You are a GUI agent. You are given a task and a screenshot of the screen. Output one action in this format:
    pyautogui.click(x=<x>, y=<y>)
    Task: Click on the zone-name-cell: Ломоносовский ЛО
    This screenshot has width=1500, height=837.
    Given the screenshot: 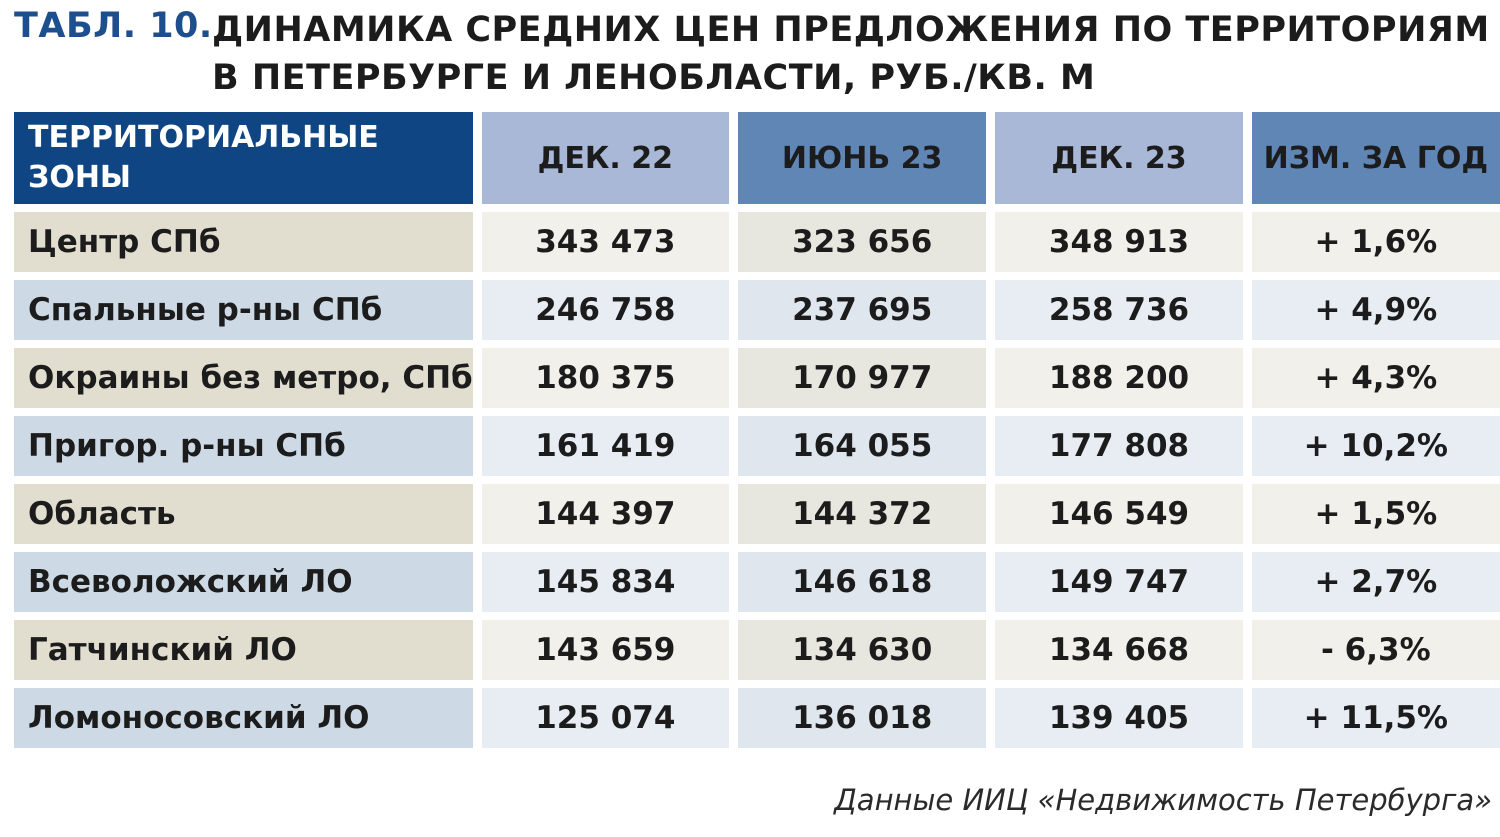 What is the action you would take?
    pyautogui.click(x=243, y=718)
    